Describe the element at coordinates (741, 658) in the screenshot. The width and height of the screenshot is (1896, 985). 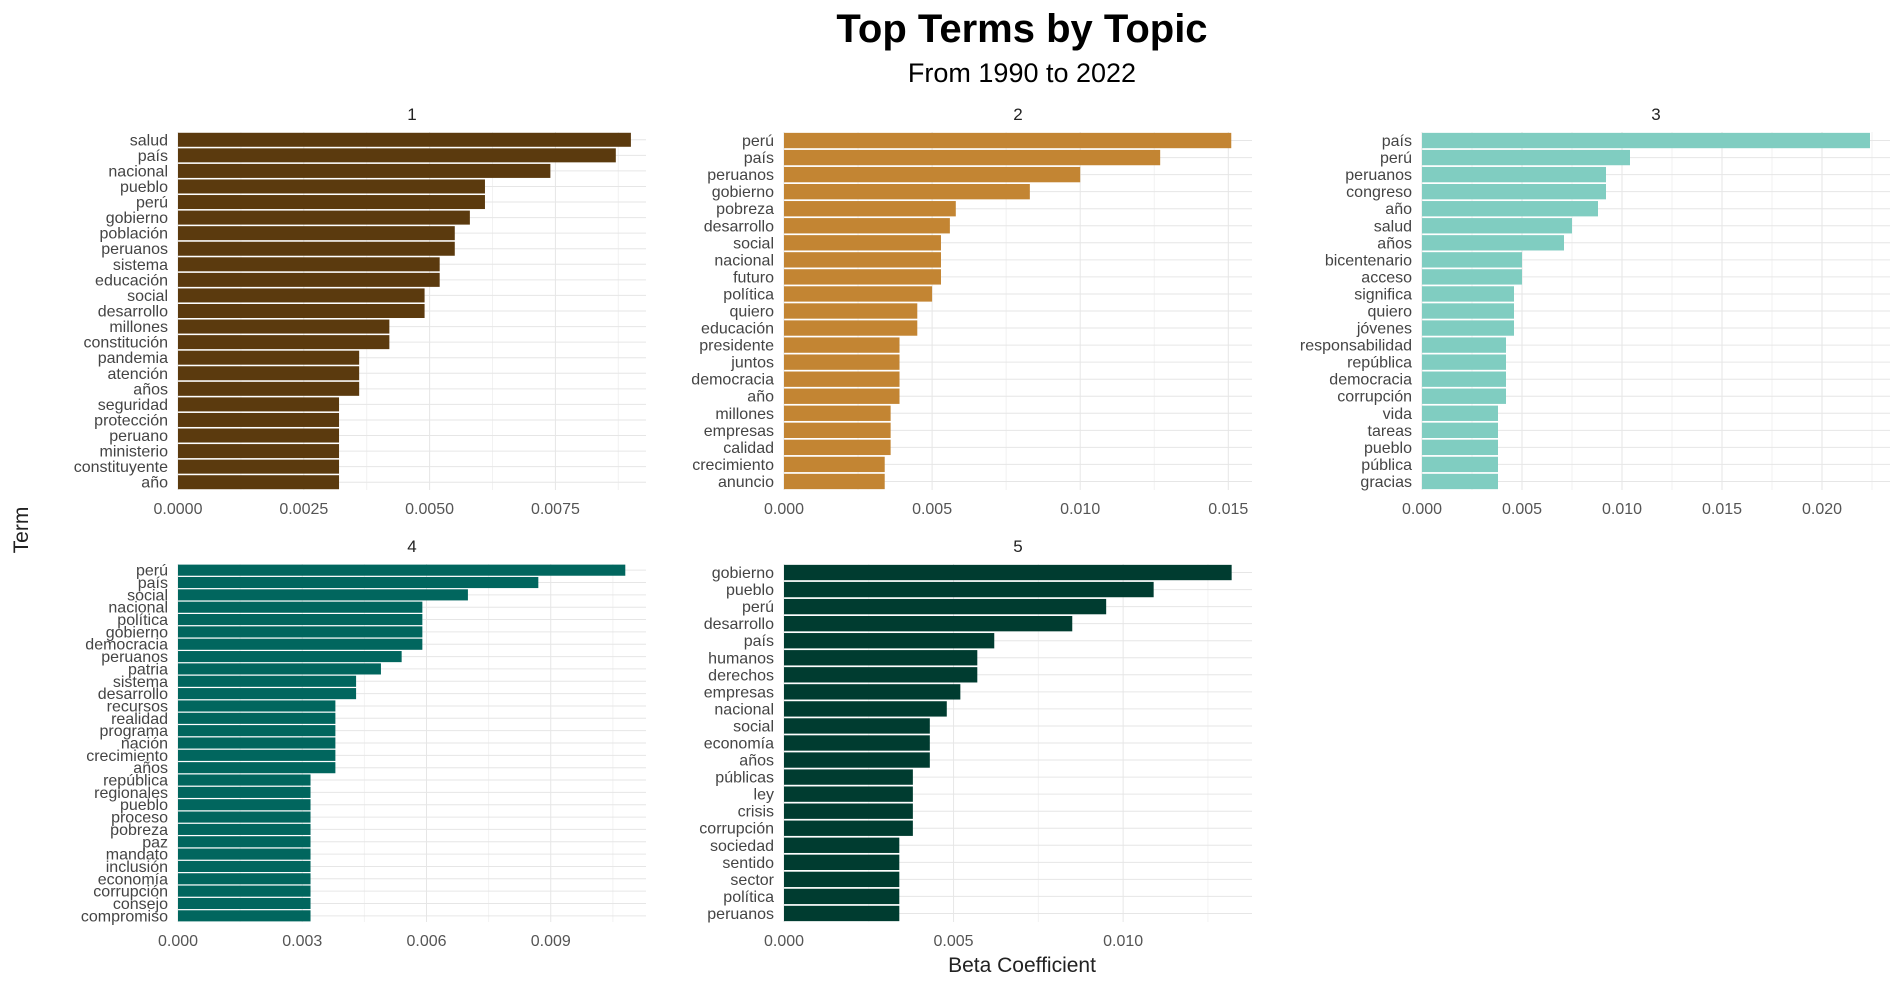
I see `term-label: humanos` at that location.